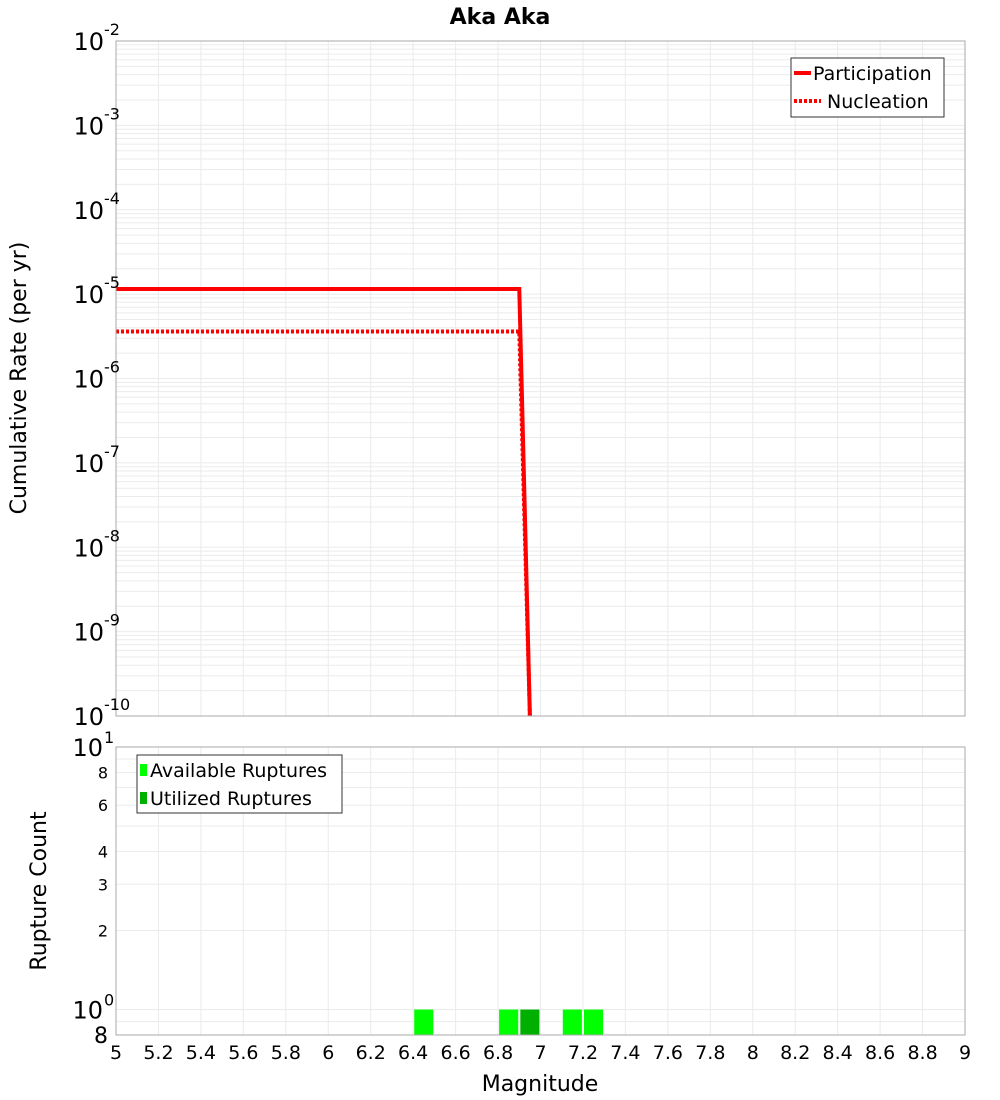 The width and height of the screenshot is (1000, 1100). Describe the element at coordinates (143, 798) in the screenshot. I see `utilized-swatch-icon` at that location.